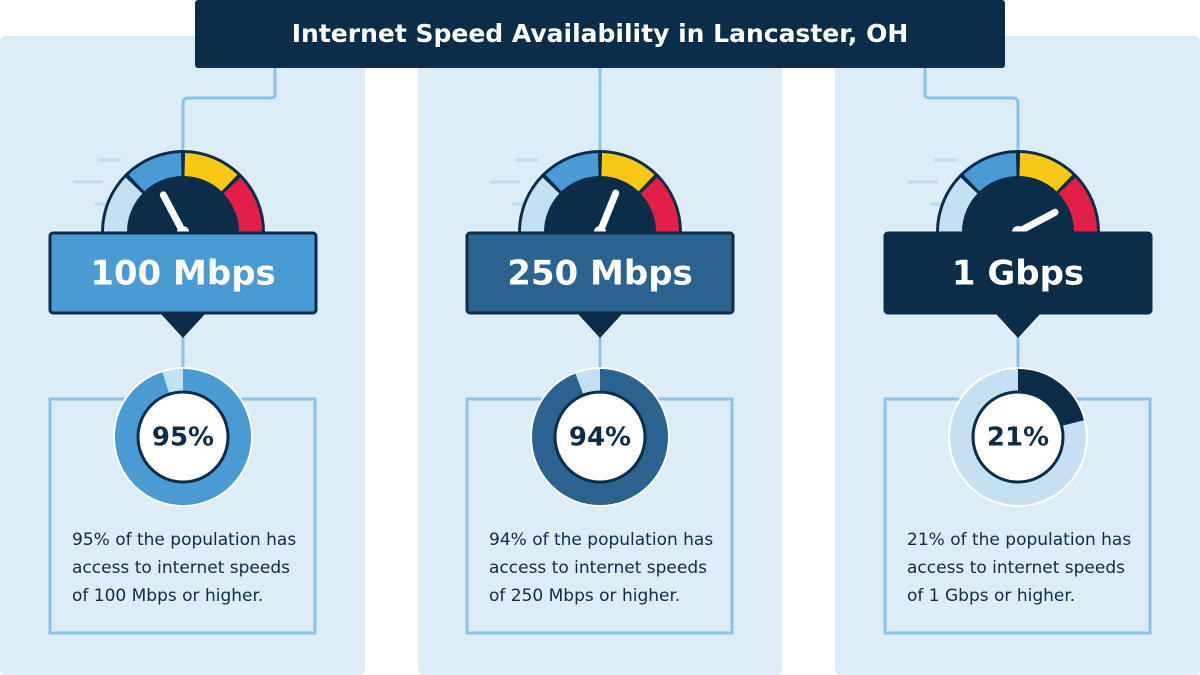 This screenshot has height=675, width=1200. Describe the element at coordinates (1019, 540) in the screenshot. I see `description-line: 21% of the population has` at that location.